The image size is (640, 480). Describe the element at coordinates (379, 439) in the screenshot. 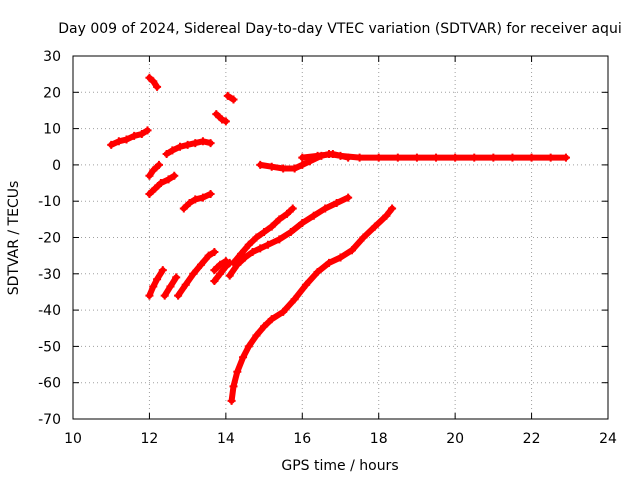

I see `x-tick-label: 18` at that location.